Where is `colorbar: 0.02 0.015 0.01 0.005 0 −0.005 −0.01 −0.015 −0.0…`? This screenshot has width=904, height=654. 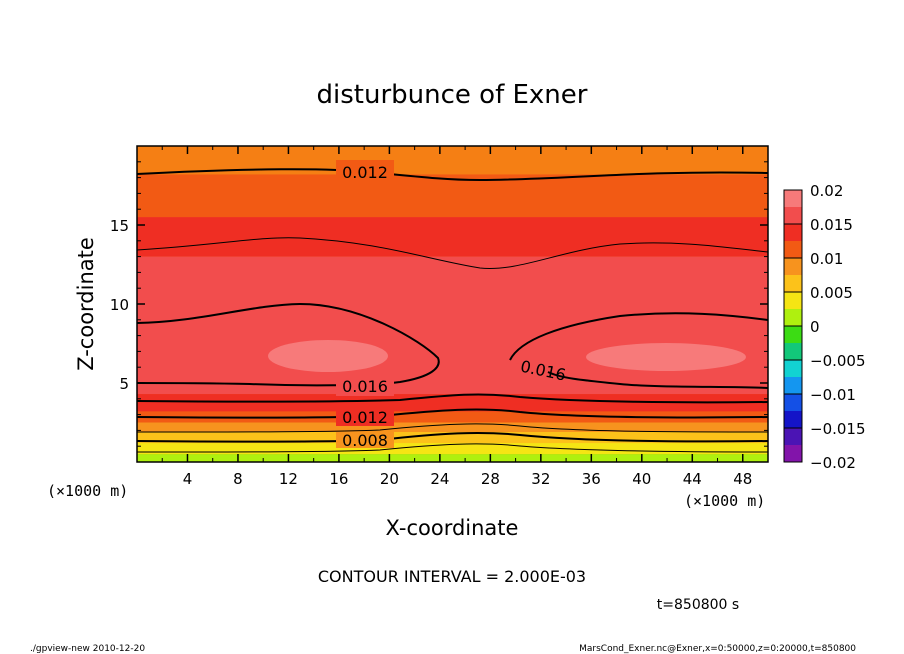
colorbar: 0.02 0.015 0.01 0.005 0 −0.005 −0.01 −0.015 −0.0… is located at coordinates (824, 327).